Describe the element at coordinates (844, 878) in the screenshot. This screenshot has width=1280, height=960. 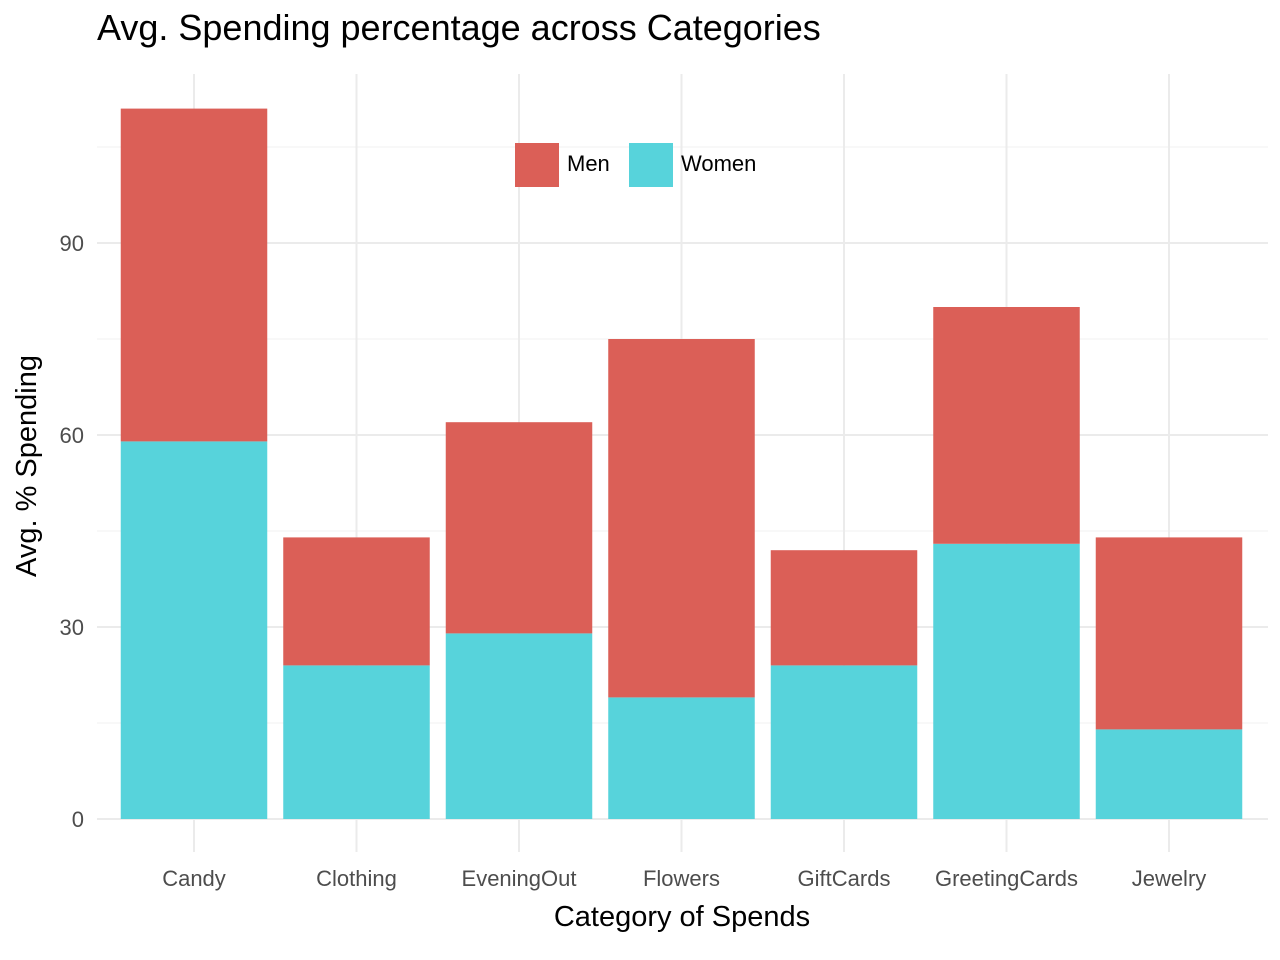
I see `x-tick-label-giftcards: GiftCards` at that location.